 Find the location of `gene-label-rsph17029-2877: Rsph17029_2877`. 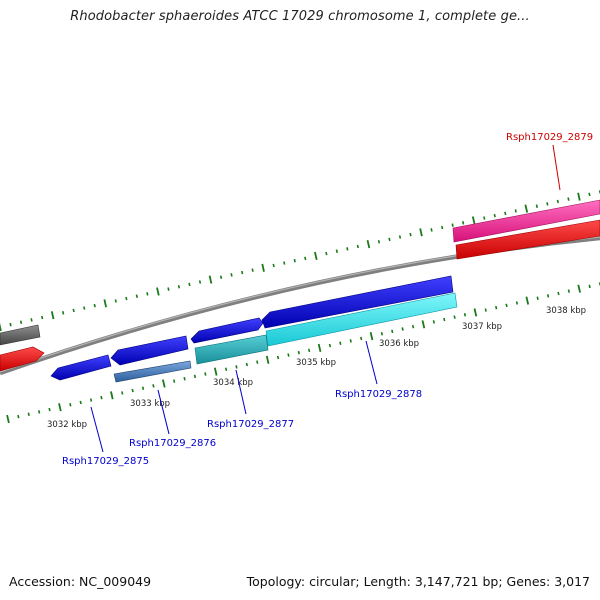

gene-label-rsph17029-2877: Rsph17029_2877 is located at coordinates (250, 424).